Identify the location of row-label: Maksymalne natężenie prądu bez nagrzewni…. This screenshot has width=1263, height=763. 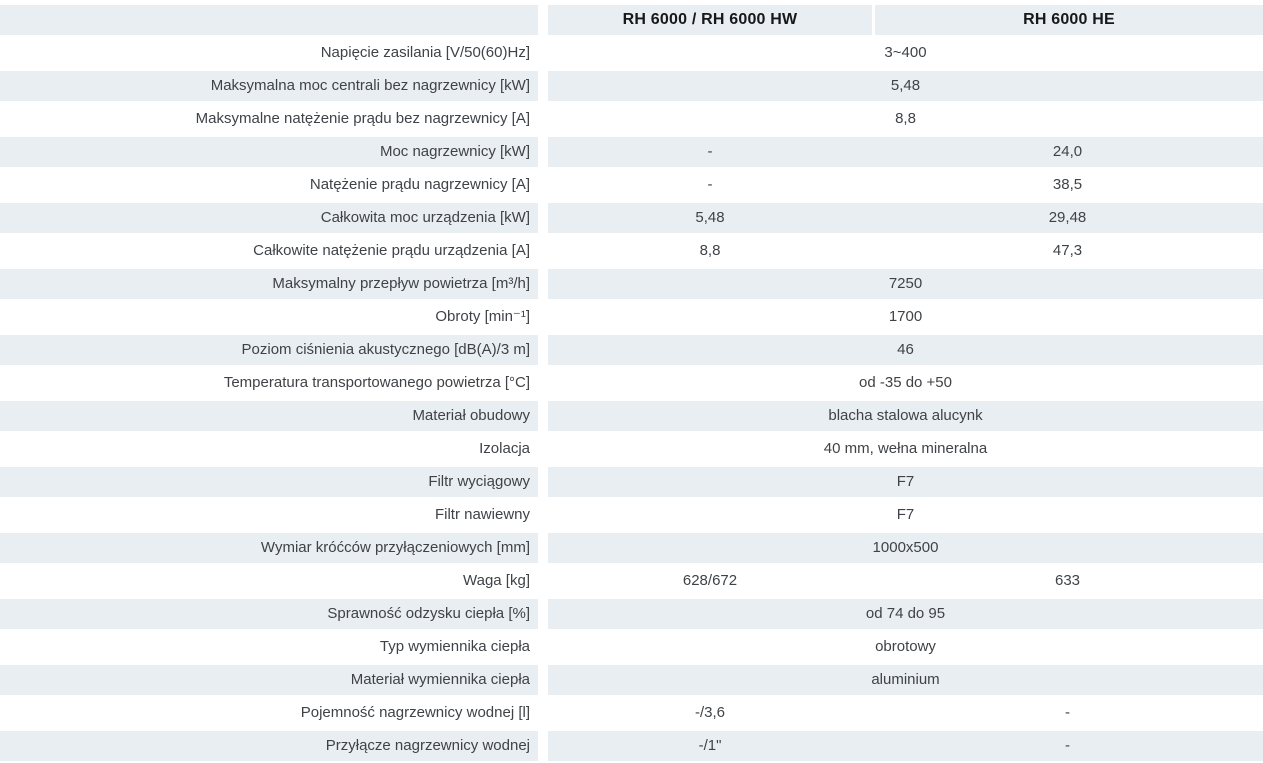
(362, 118).